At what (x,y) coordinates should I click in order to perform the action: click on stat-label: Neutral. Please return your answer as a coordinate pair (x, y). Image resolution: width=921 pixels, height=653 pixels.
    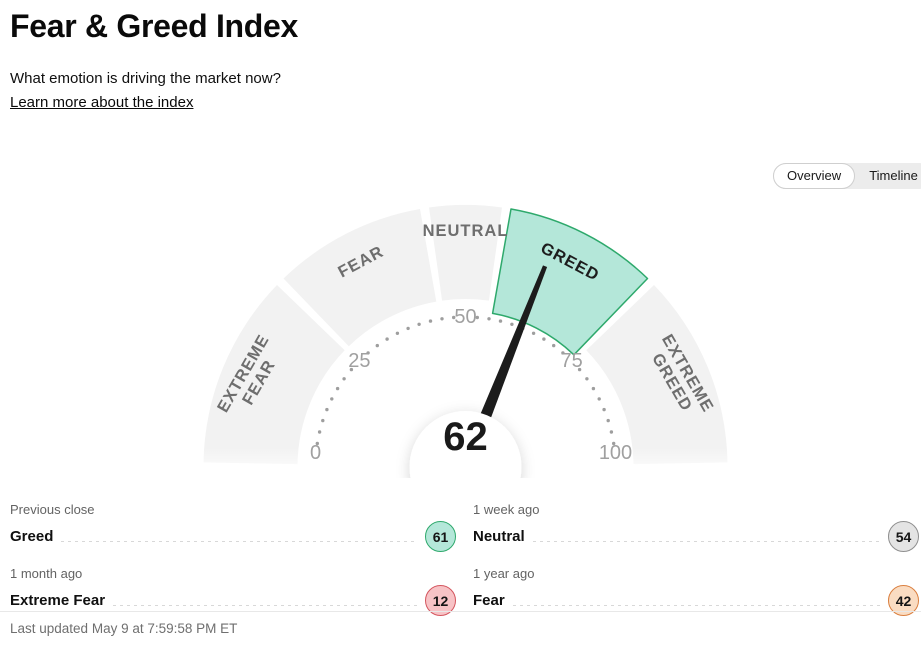
    Looking at the image, I should click on (499, 536).